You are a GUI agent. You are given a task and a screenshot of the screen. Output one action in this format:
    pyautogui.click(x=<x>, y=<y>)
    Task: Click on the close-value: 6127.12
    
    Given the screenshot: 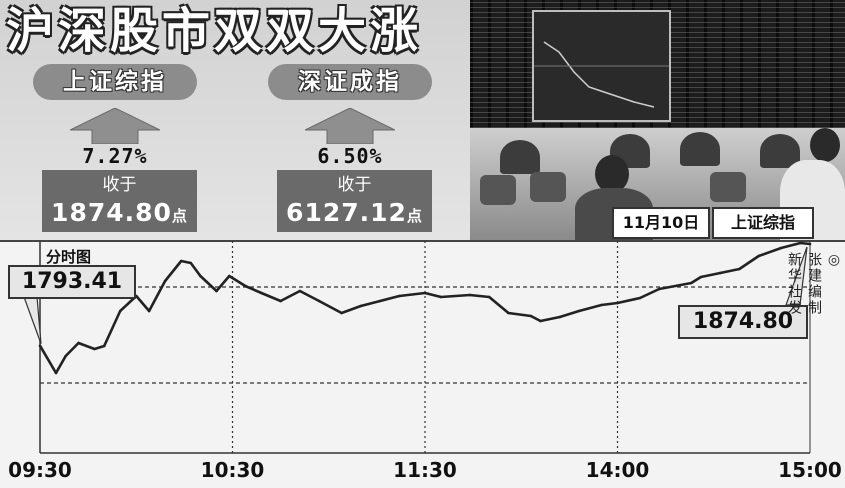 What is the action you would take?
    pyautogui.click(x=346, y=212)
    